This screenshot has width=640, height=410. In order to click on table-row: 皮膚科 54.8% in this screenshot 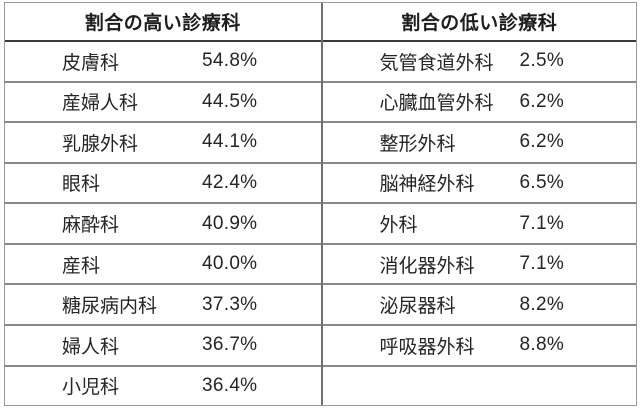, I will do `click(163, 62)`.